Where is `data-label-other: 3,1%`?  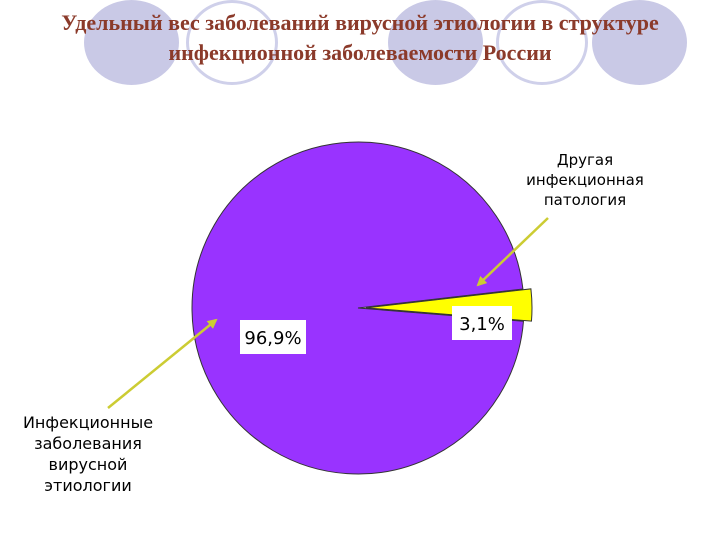
data-label-other: 3,1% is located at coordinates (482, 324).